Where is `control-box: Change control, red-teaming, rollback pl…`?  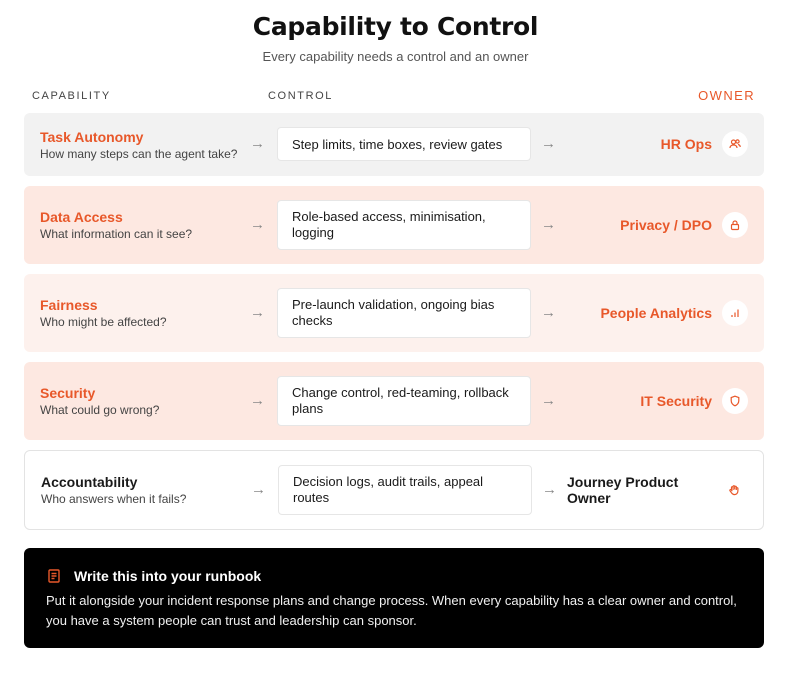 control-box: Change control, red-teaming, rollback pl… is located at coordinates (404, 401).